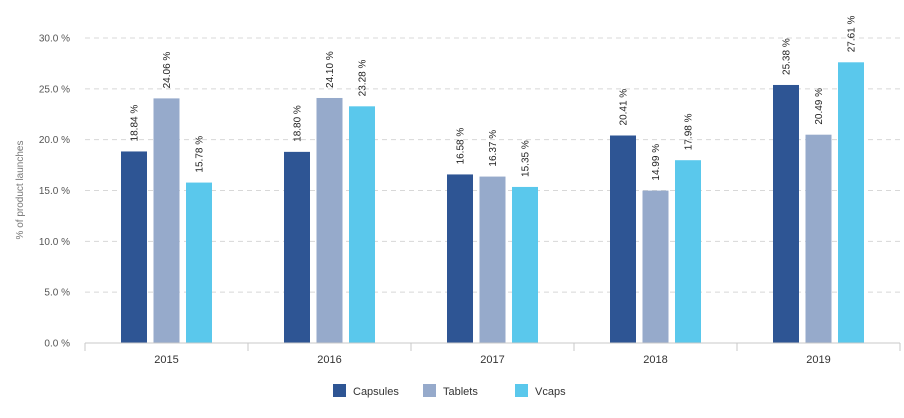  Describe the element at coordinates (492, 259) in the screenshot. I see `bar-tablets-2017` at that location.